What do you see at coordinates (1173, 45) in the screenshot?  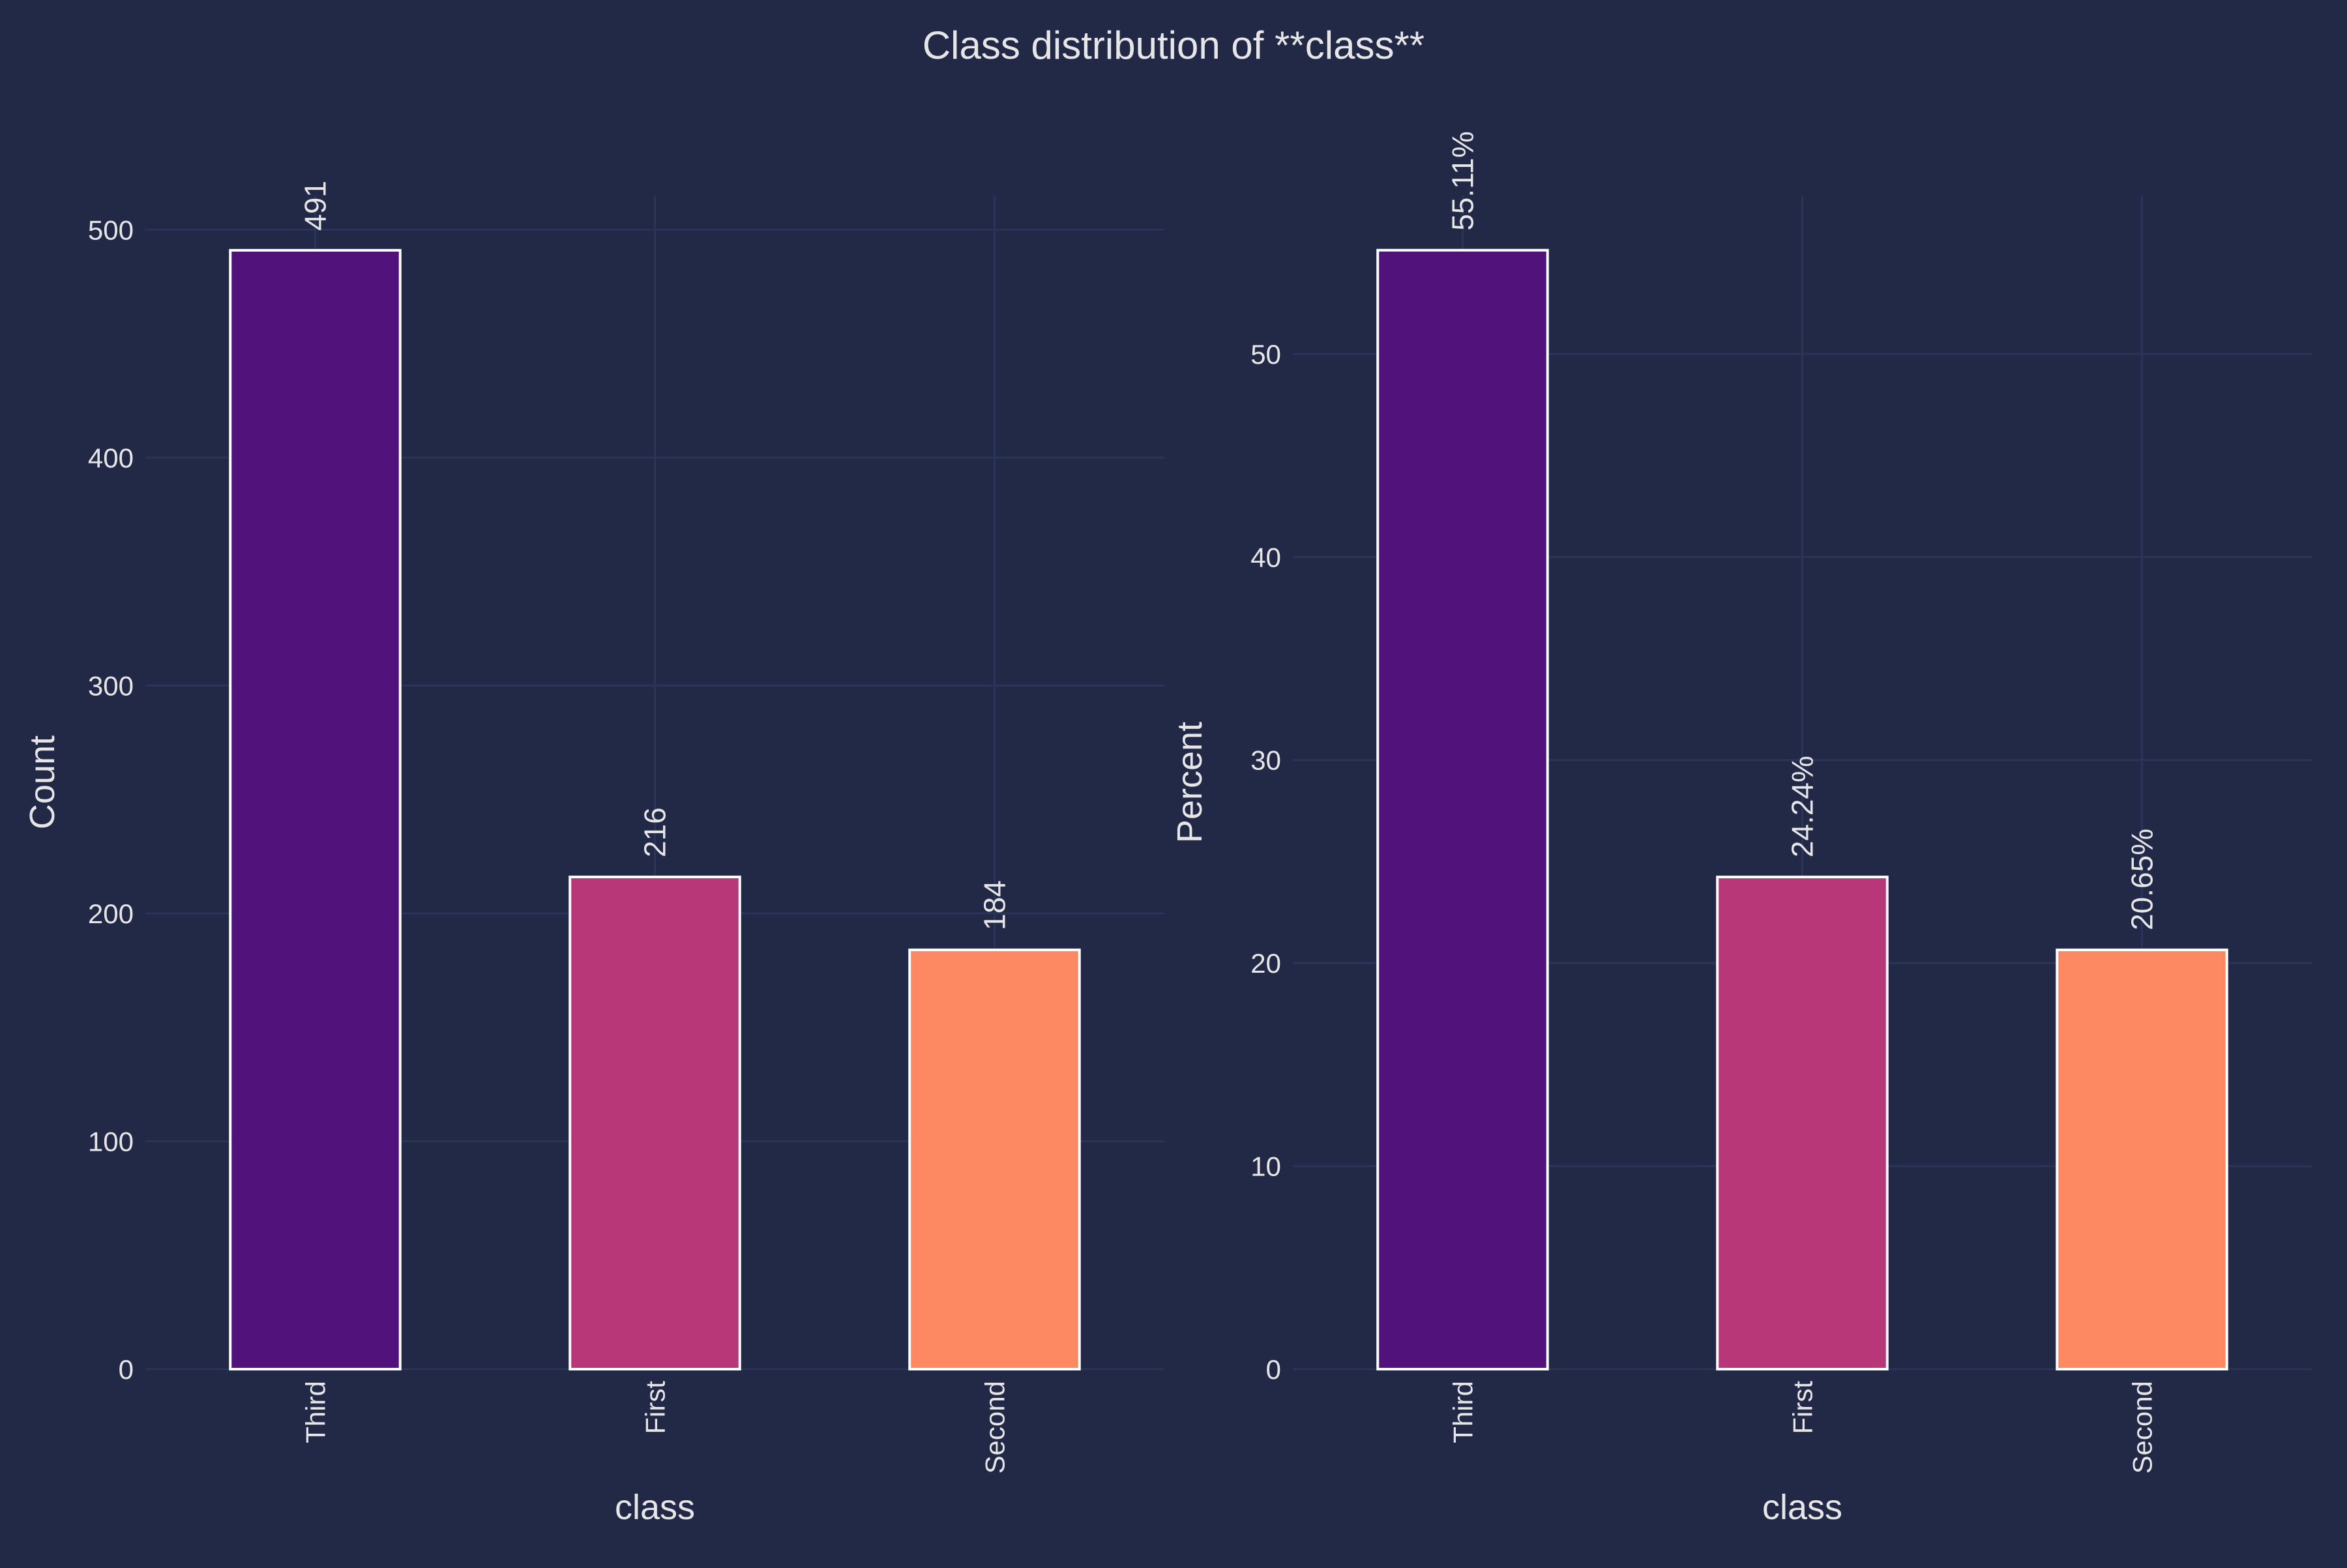 I see `chart-title: Class distribution of **class**` at bounding box center [1173, 45].